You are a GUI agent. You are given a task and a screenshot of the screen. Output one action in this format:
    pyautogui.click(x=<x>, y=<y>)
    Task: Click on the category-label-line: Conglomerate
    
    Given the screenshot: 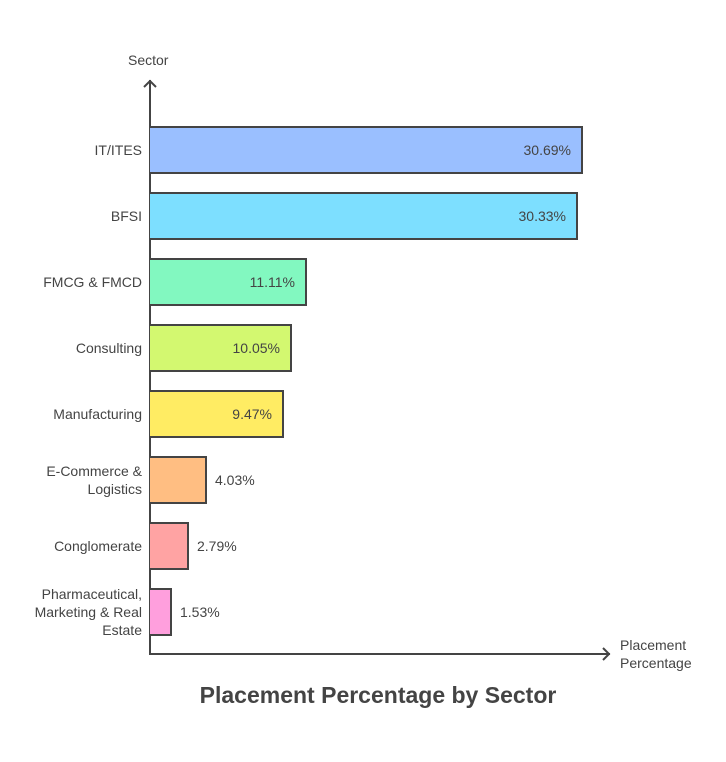 What is the action you would take?
    pyautogui.click(x=98, y=546)
    